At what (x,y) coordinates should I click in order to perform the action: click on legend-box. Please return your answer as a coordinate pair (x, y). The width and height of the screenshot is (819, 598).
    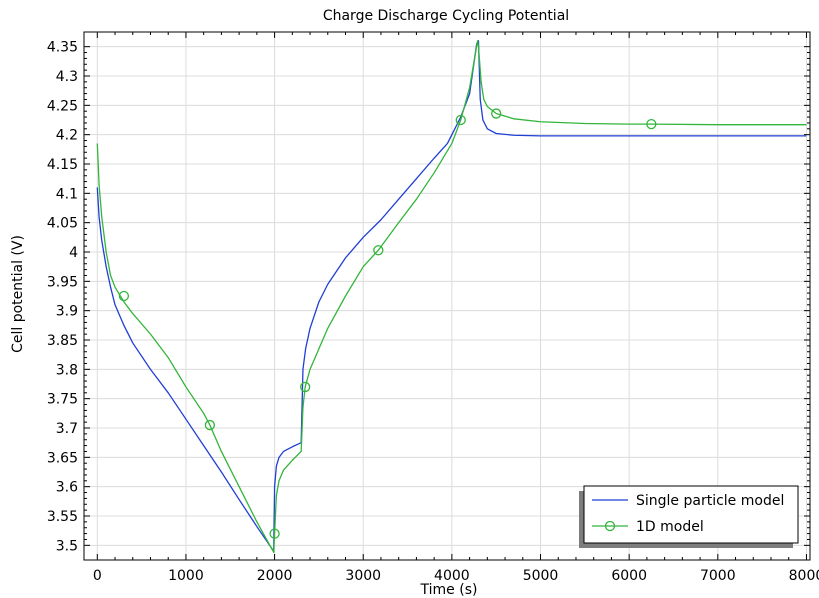
    Looking at the image, I should click on (691, 514).